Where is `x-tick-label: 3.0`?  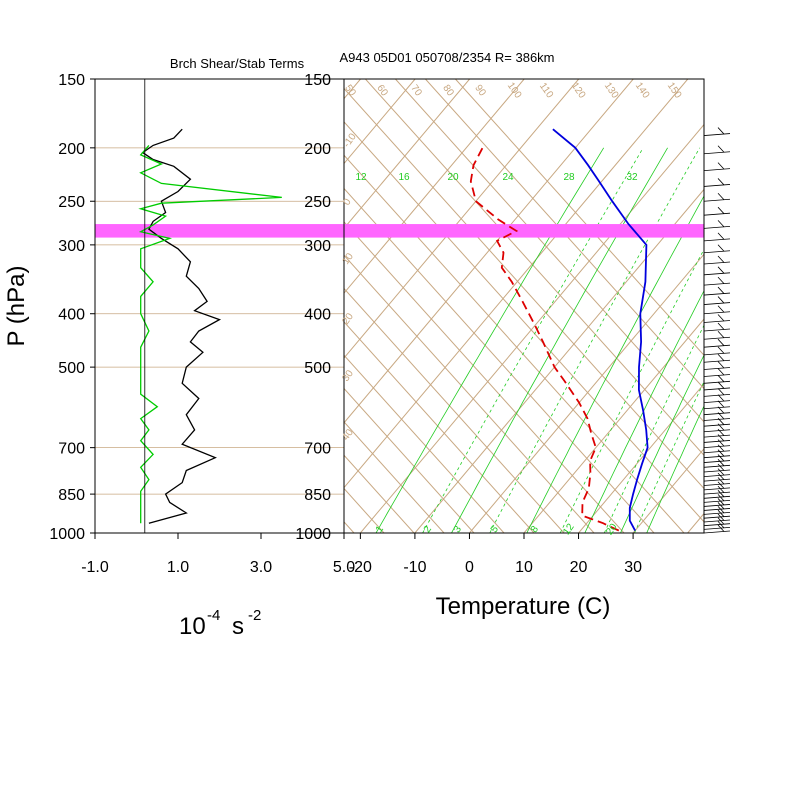
x-tick-label: 3.0 is located at coordinates (261, 567).